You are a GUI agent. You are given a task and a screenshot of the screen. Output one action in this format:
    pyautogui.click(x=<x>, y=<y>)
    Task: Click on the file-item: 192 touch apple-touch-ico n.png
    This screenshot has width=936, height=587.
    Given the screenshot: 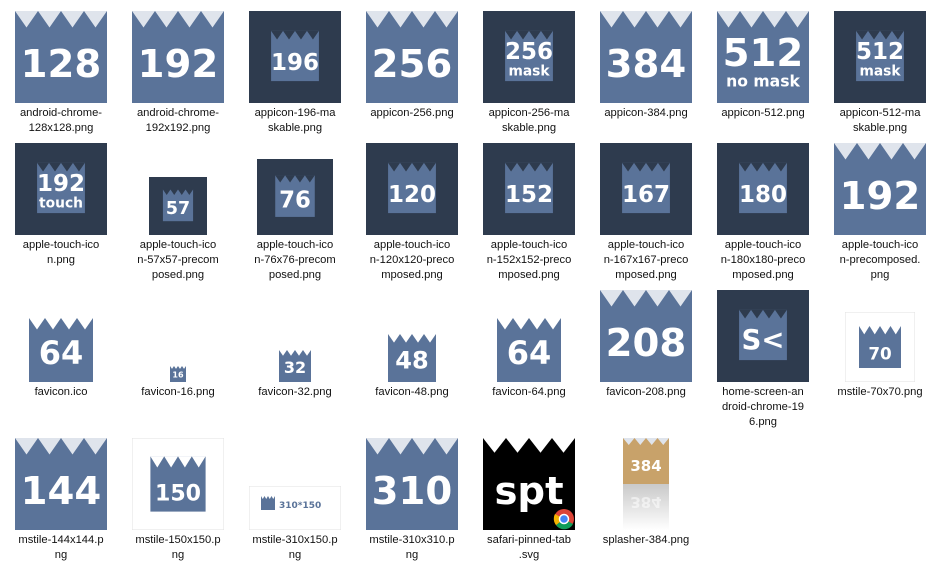 What is the action you would take?
    pyautogui.click(x=61, y=218)
    